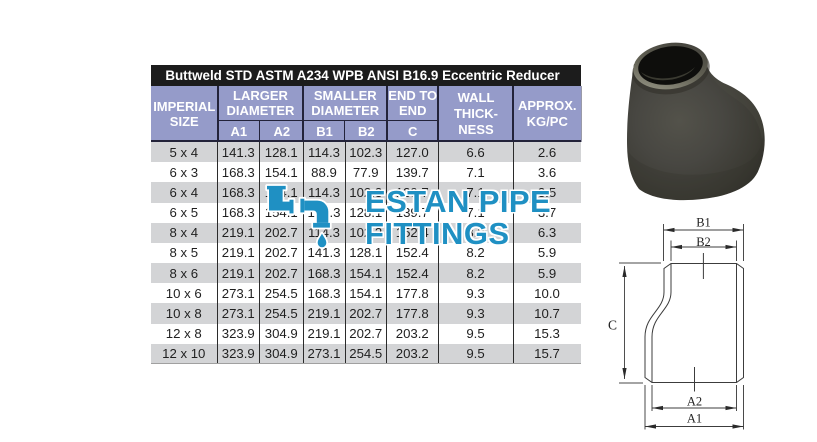 The width and height of the screenshot is (817, 442). Describe the element at coordinates (703, 242) in the screenshot. I see `svg-text: B2` at that location.